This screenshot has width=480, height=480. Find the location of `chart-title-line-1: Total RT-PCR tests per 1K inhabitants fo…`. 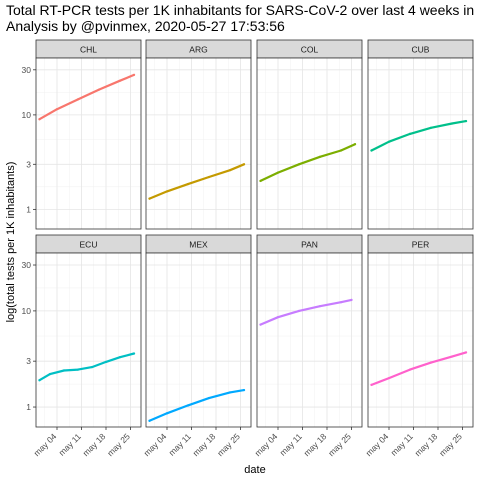

chart-title-line-1: Total RT-PCR tests per 1K inhabitants fo… is located at coordinates (240, 10).